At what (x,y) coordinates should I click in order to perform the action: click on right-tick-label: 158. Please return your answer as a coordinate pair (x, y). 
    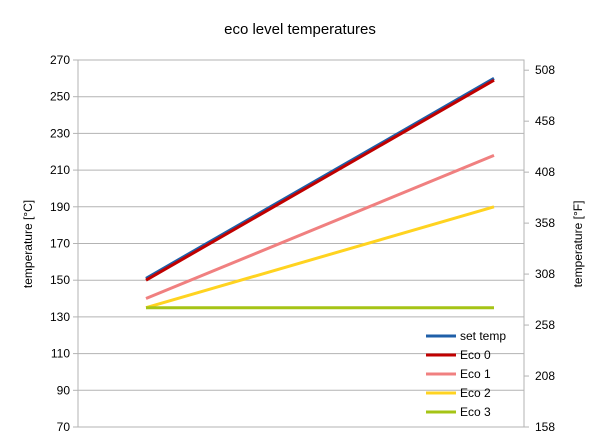
    Looking at the image, I should click on (545, 427).